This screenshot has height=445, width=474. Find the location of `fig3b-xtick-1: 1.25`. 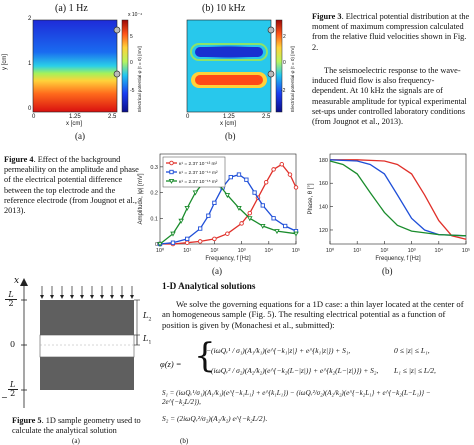

fig3b-xtick-1: 1.25 is located at coordinates (229, 117).